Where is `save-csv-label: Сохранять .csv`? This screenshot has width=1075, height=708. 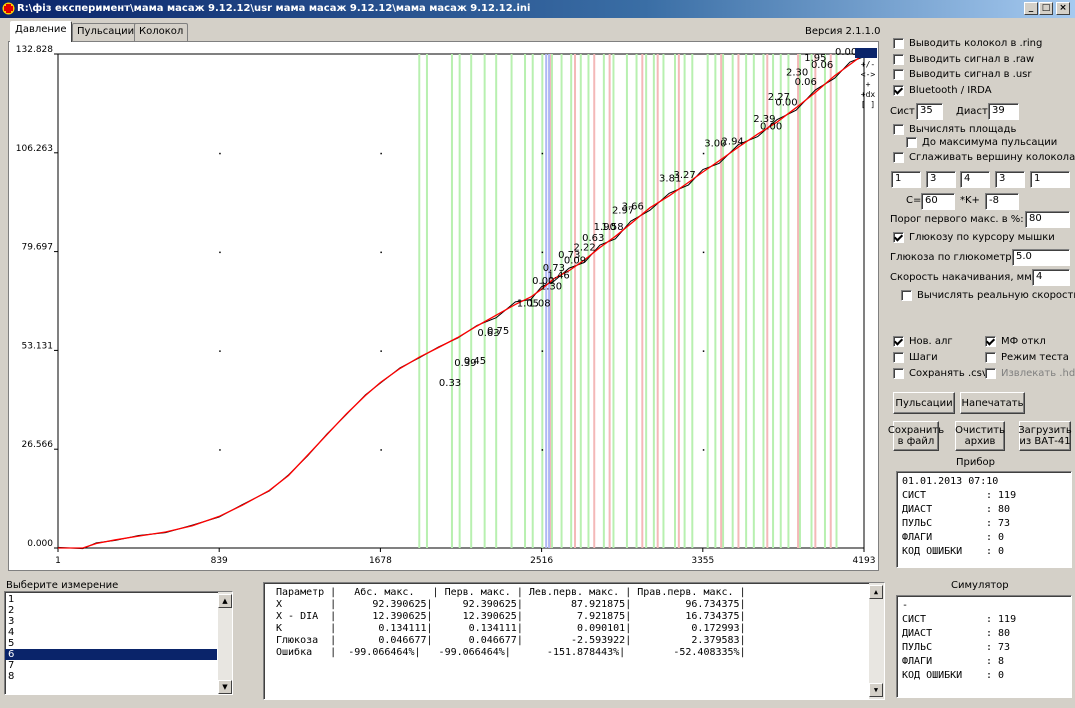
save-csv-label: Сохранять .csv is located at coordinates (948, 373).